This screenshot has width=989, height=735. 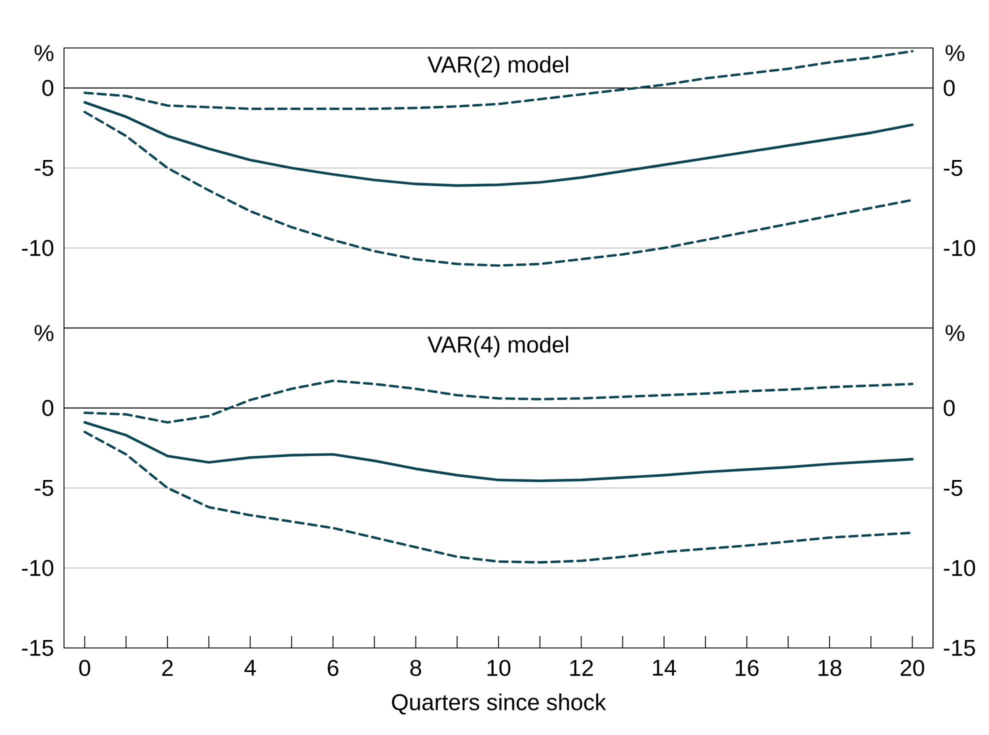 What do you see at coordinates (959, 648) in the screenshot?
I see `y2-tick-label: -15` at bounding box center [959, 648].